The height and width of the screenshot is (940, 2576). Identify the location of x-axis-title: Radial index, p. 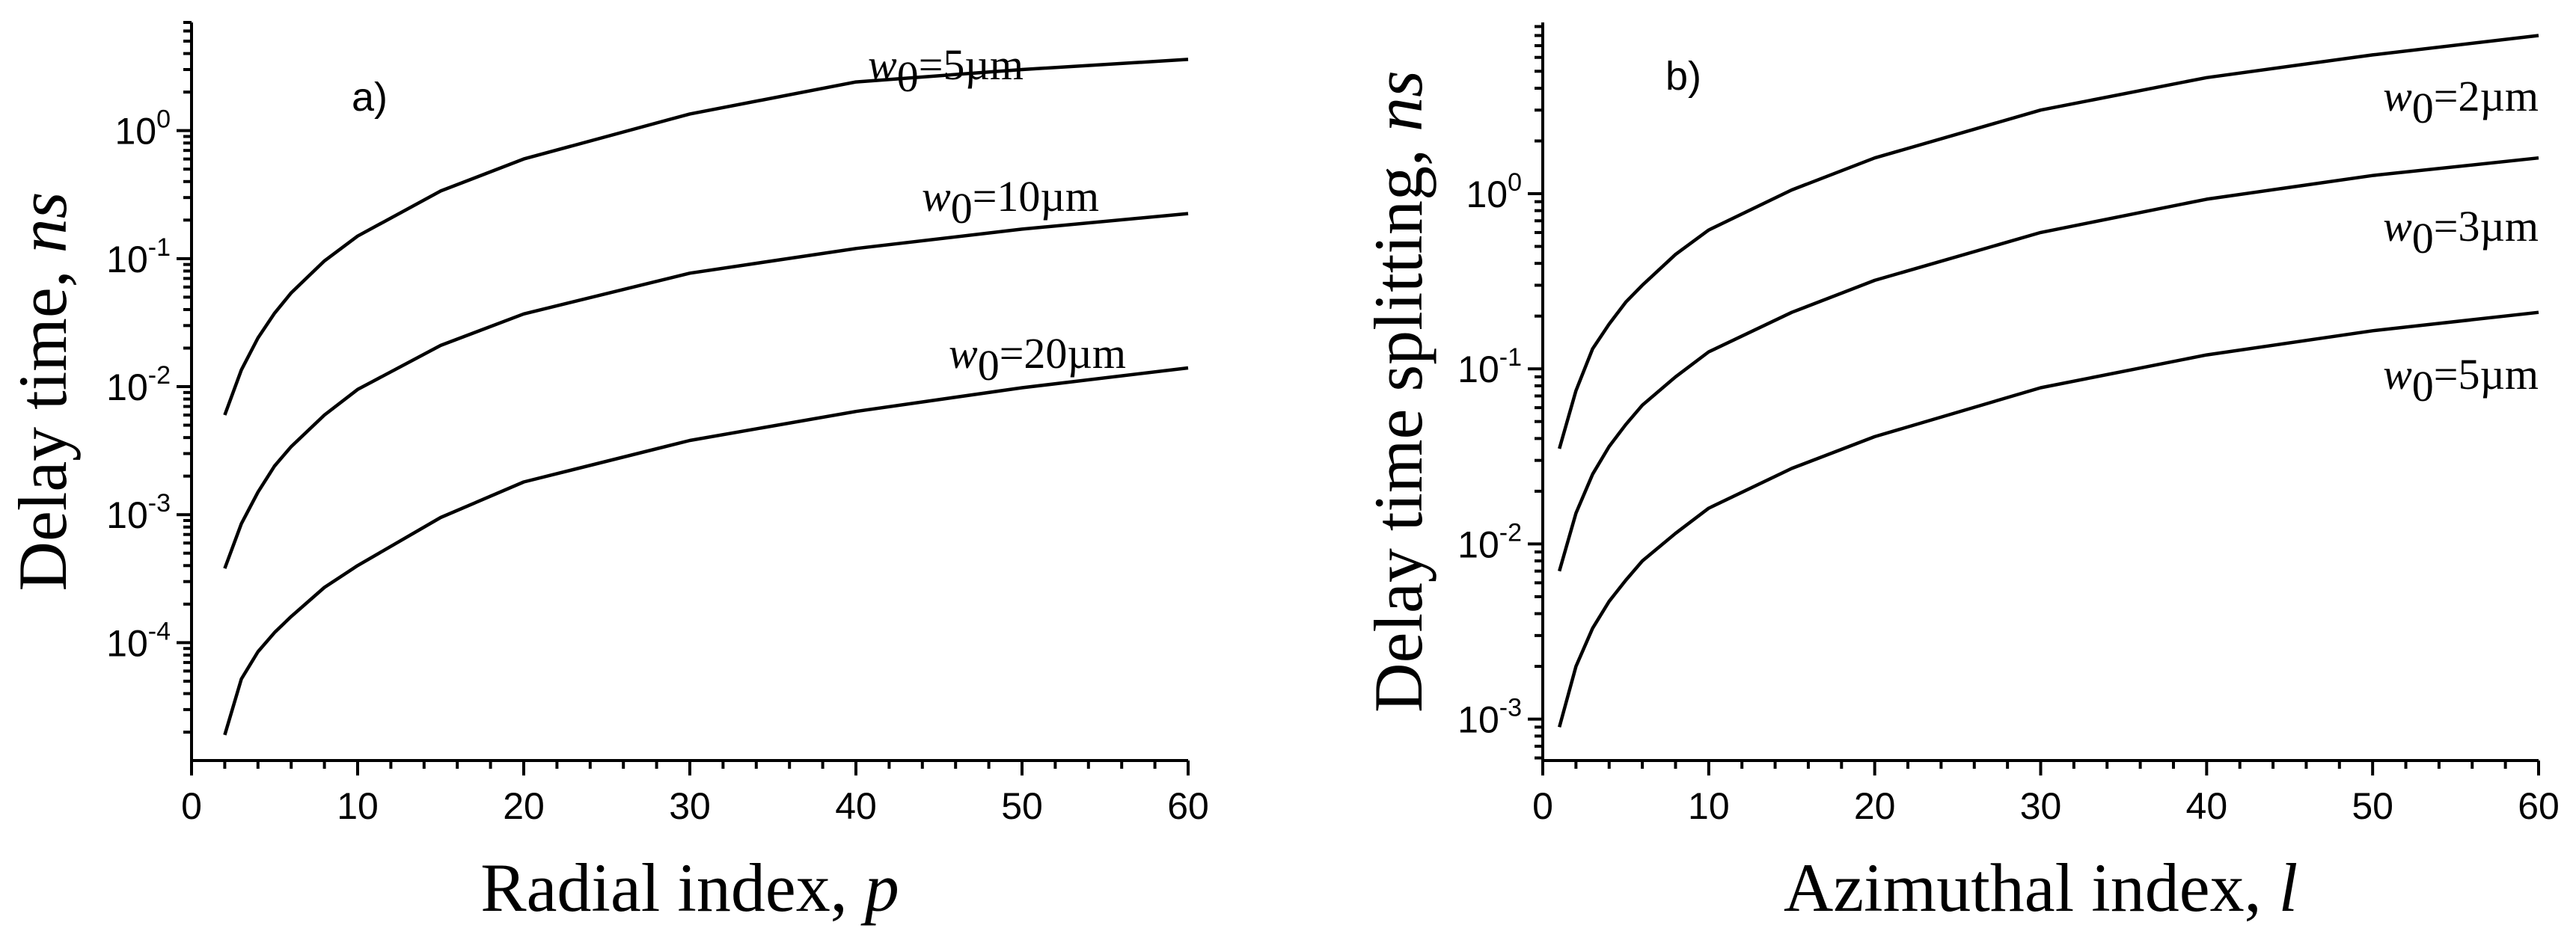
(689, 888).